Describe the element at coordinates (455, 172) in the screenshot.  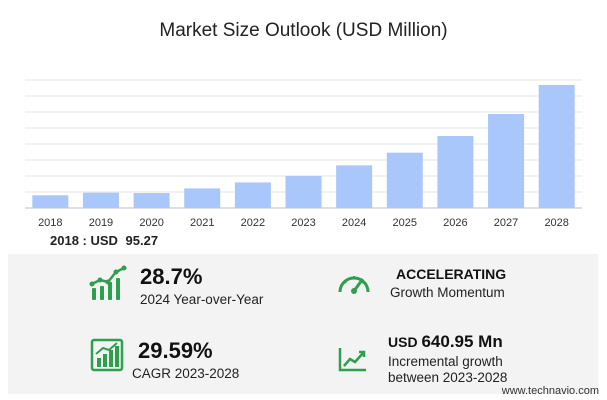
I see `bar-2026` at that location.